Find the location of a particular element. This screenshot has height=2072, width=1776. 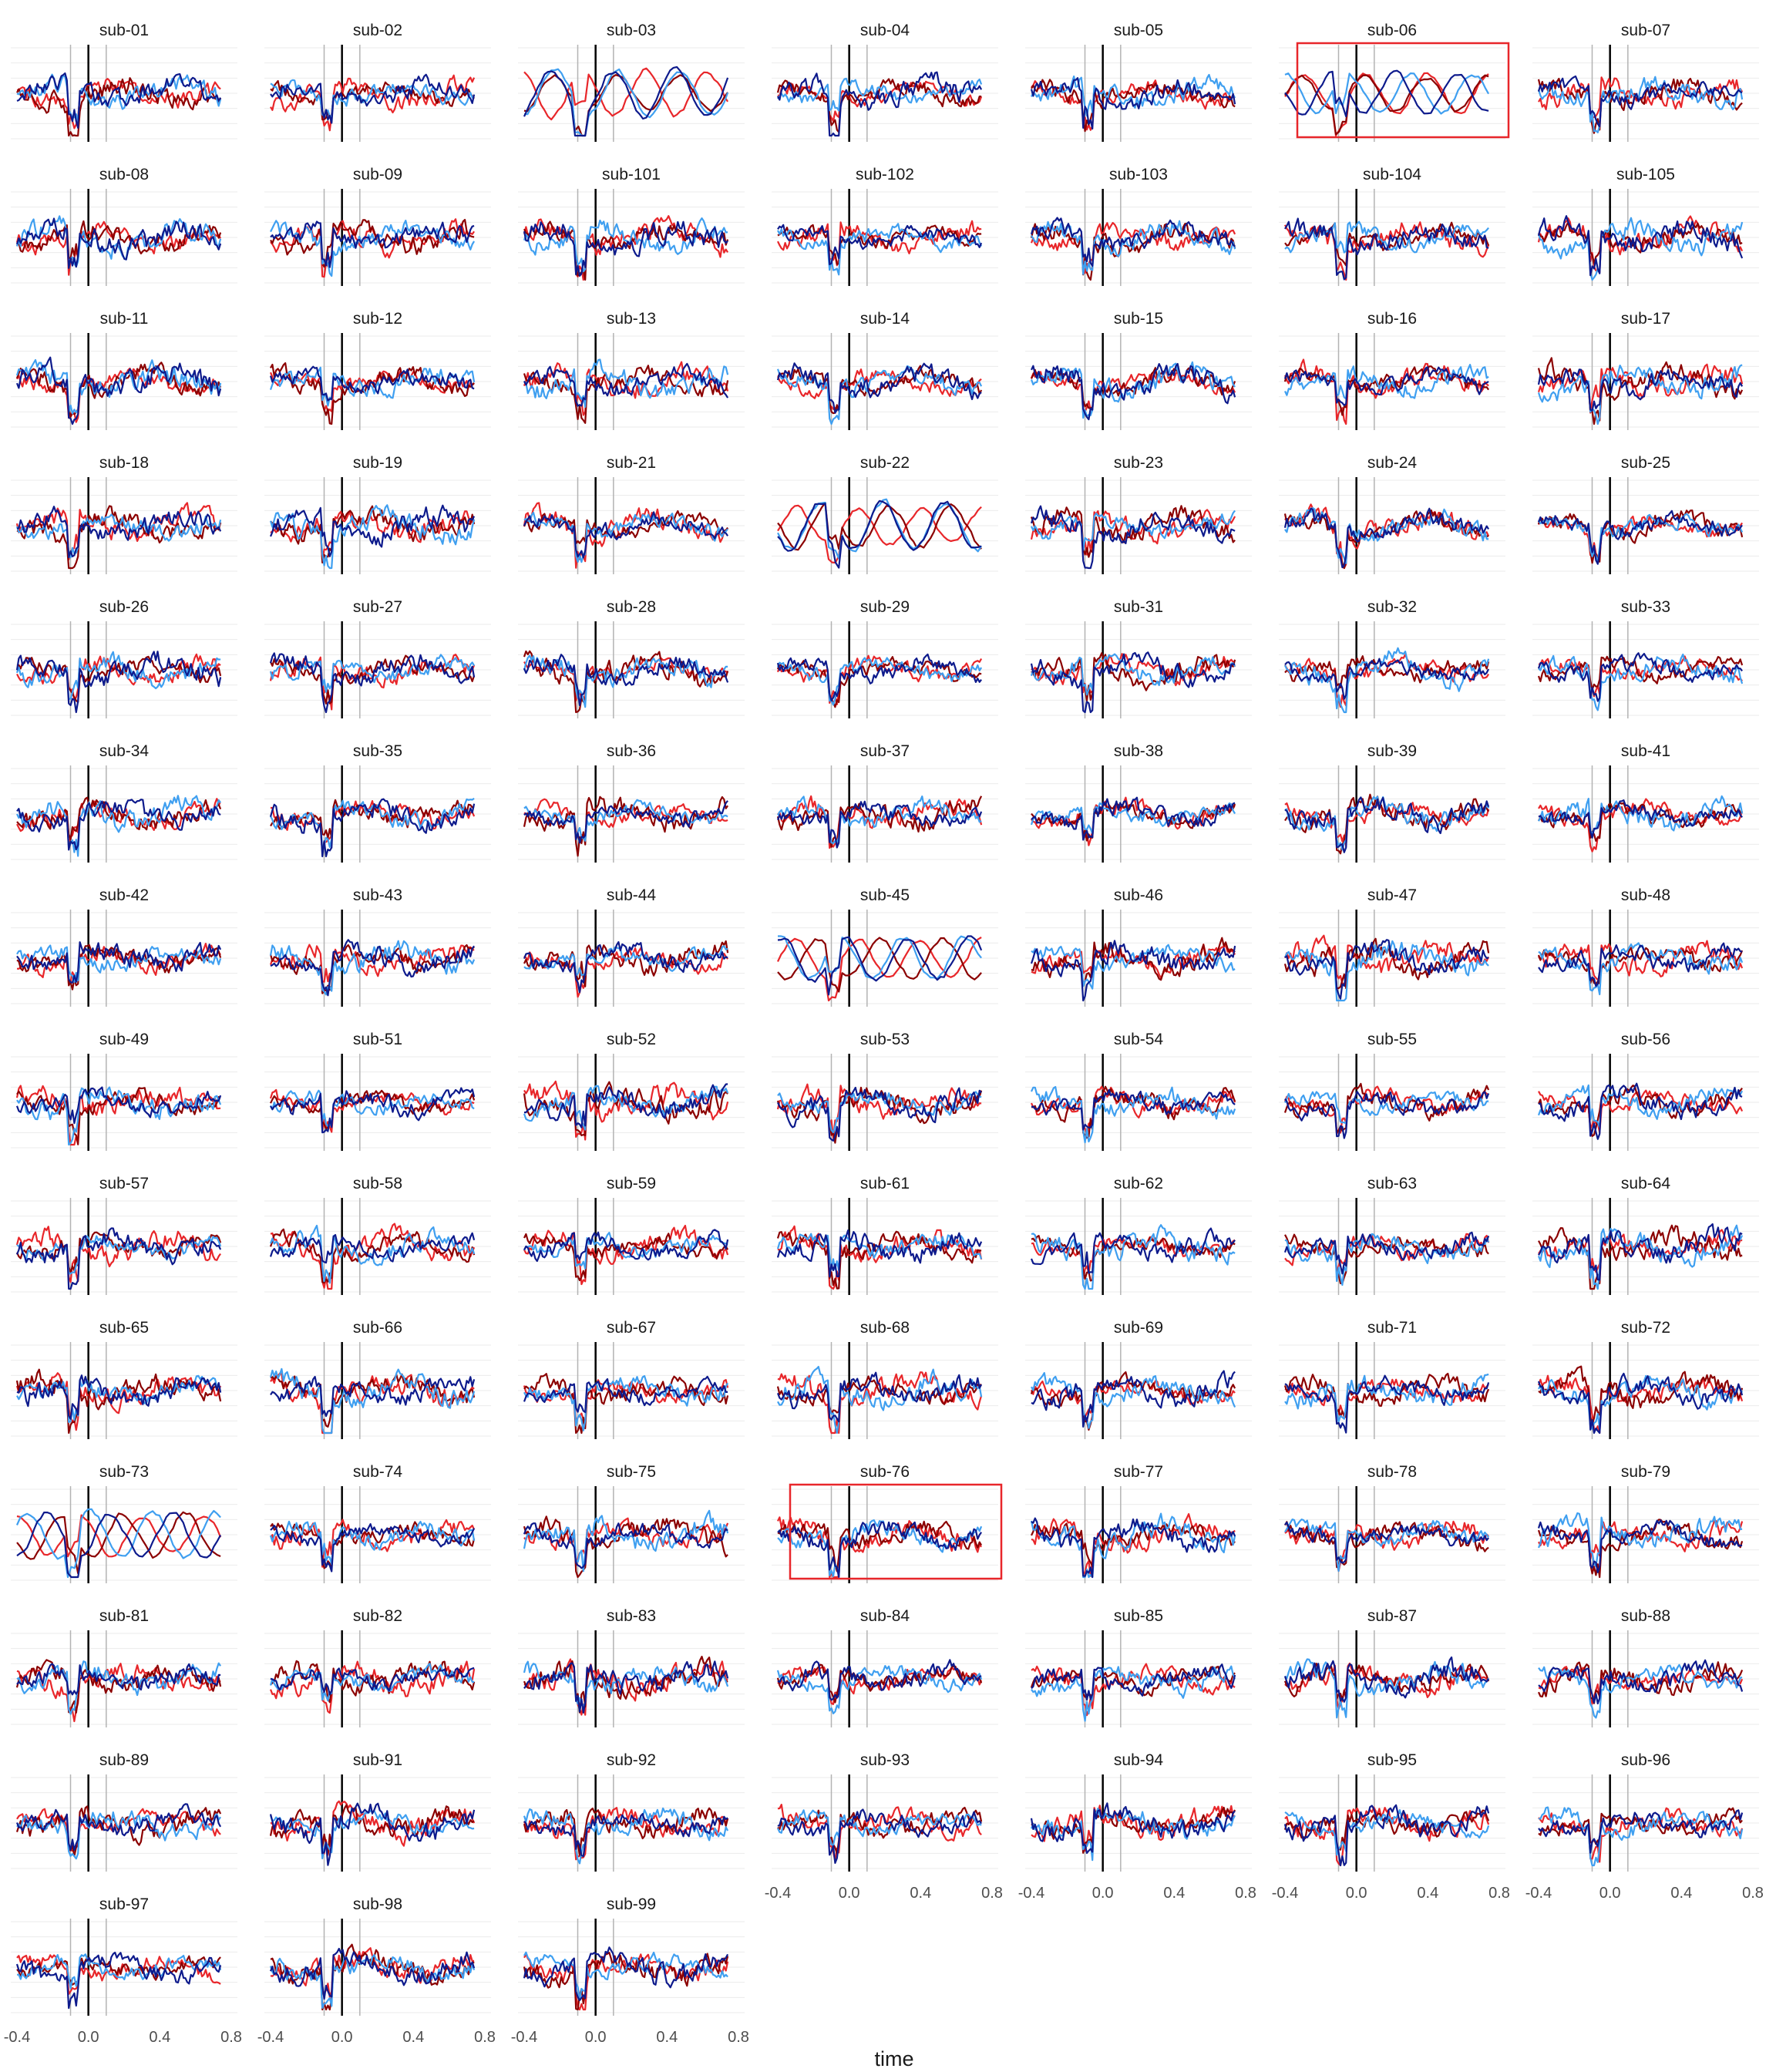

facet-panel-sub-89: sub-89 is located at coordinates (124, 1812).